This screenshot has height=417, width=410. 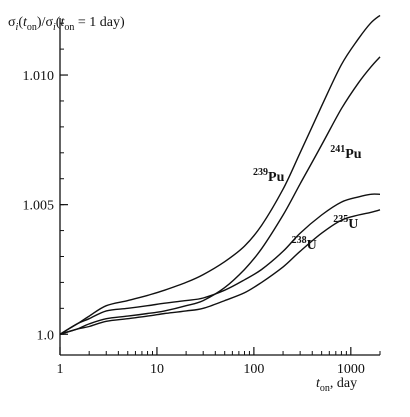 I want to click on y-axis-label: σi(ton)/σi(ton = 1 day), so click(x=66, y=24).